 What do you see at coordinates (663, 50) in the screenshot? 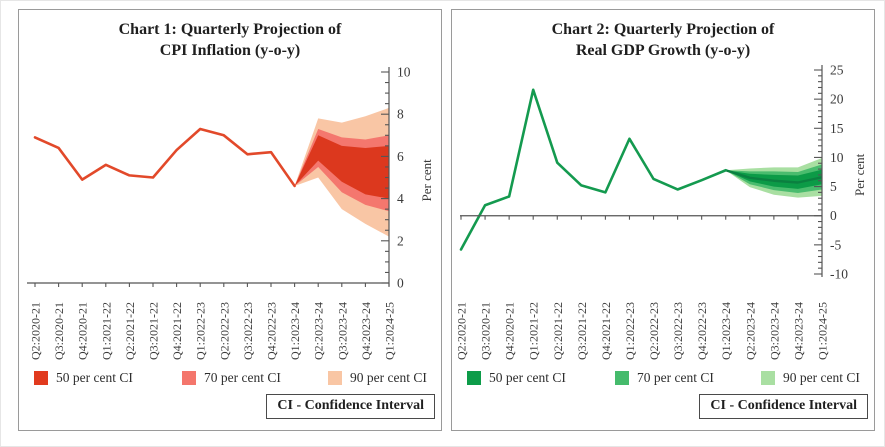
I see `chart-2-title-line2: Real GDP Growth (y-o-y)` at bounding box center [663, 50].